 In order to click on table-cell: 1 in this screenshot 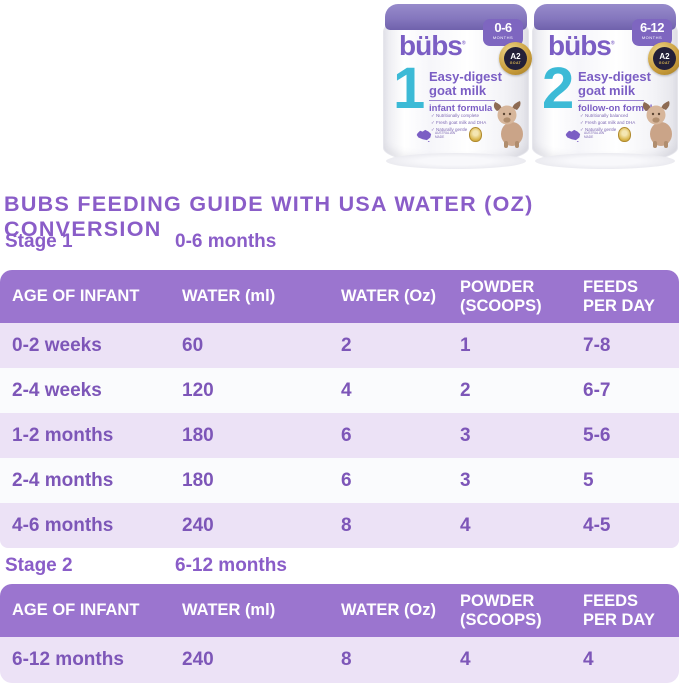, I will do `click(465, 345)`.